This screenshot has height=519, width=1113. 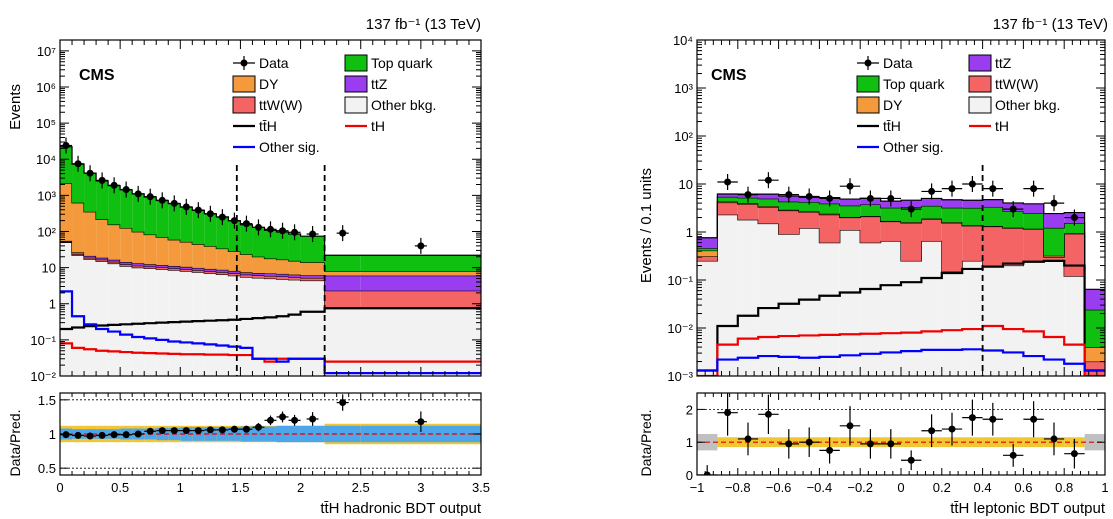 I want to click on x-axis-label: tt̄H hadronic BDT output, so click(x=400, y=508).